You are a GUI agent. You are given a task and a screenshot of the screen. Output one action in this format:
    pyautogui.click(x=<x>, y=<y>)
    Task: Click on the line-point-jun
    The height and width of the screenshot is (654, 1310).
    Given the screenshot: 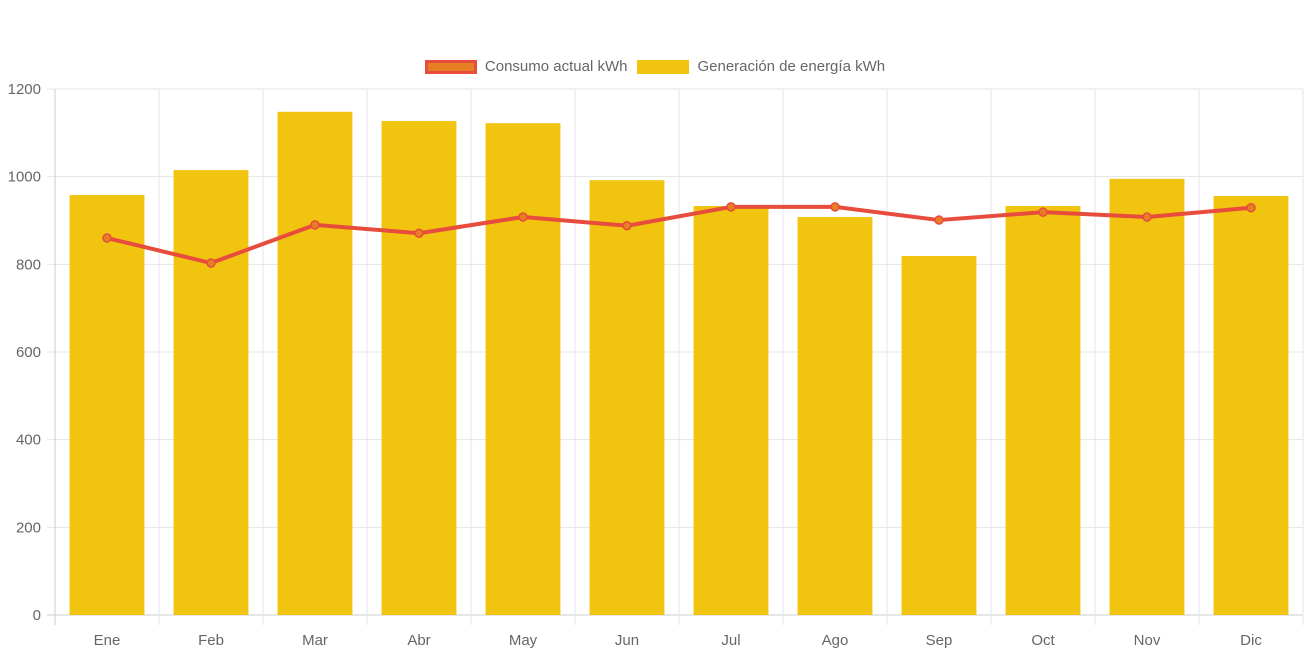 What is the action you would take?
    pyautogui.click(x=627, y=226)
    